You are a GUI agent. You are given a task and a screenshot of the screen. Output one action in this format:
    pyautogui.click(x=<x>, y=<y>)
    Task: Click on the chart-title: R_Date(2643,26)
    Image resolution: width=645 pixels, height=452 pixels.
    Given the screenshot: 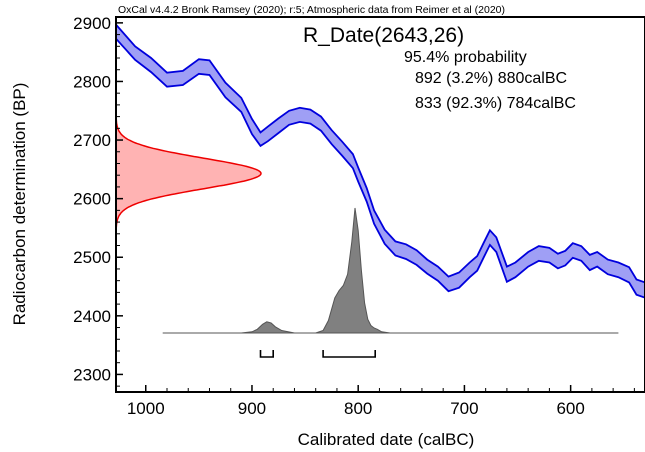 What is the action you would take?
    pyautogui.click(x=383, y=35)
    